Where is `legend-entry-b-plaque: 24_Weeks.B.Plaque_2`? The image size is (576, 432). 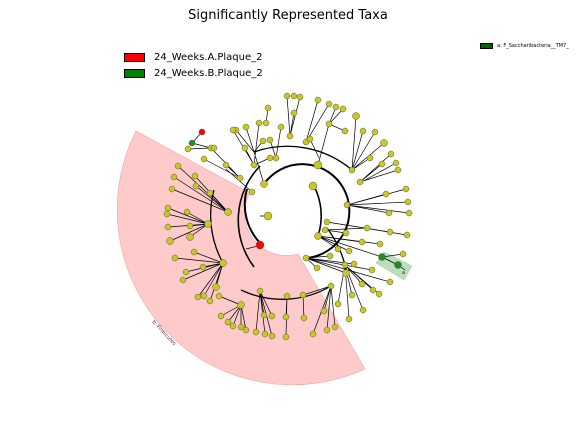
legend-entry-b-plaque: 24_Weeks.B.Plaque_2 is located at coordinates (193, 73).